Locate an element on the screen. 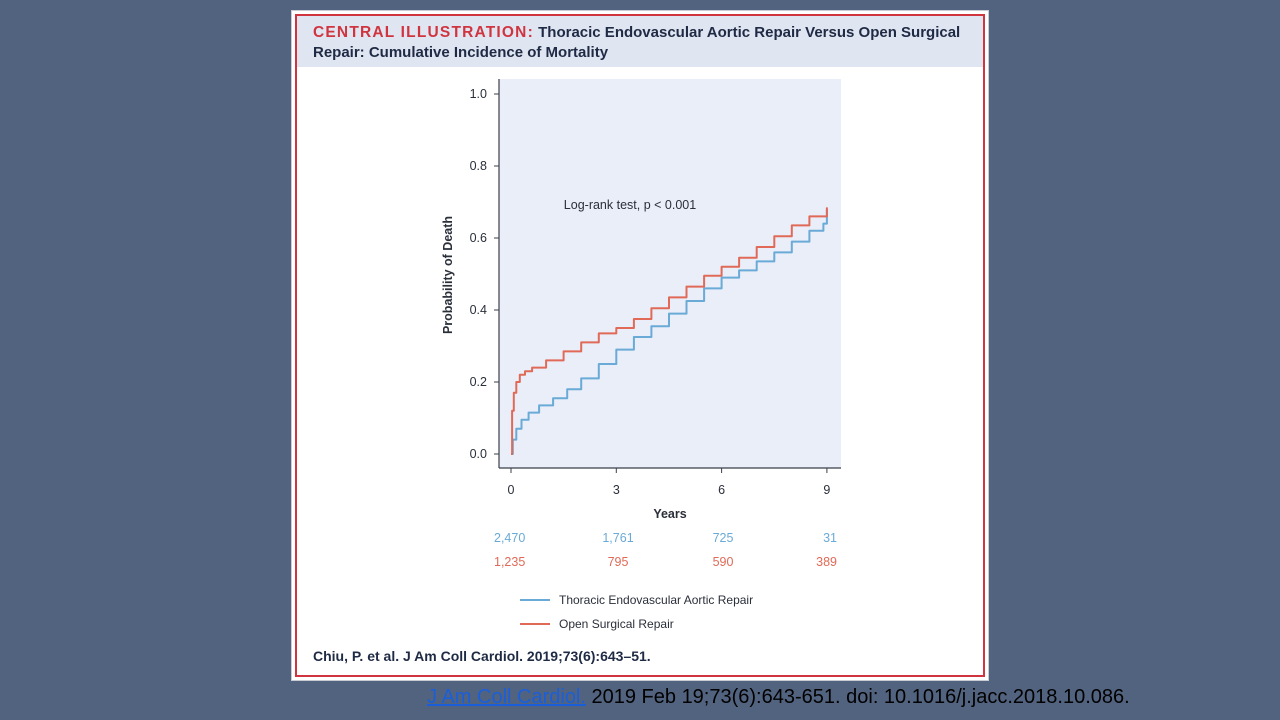  open-repair-curve is located at coordinates (669, 331).